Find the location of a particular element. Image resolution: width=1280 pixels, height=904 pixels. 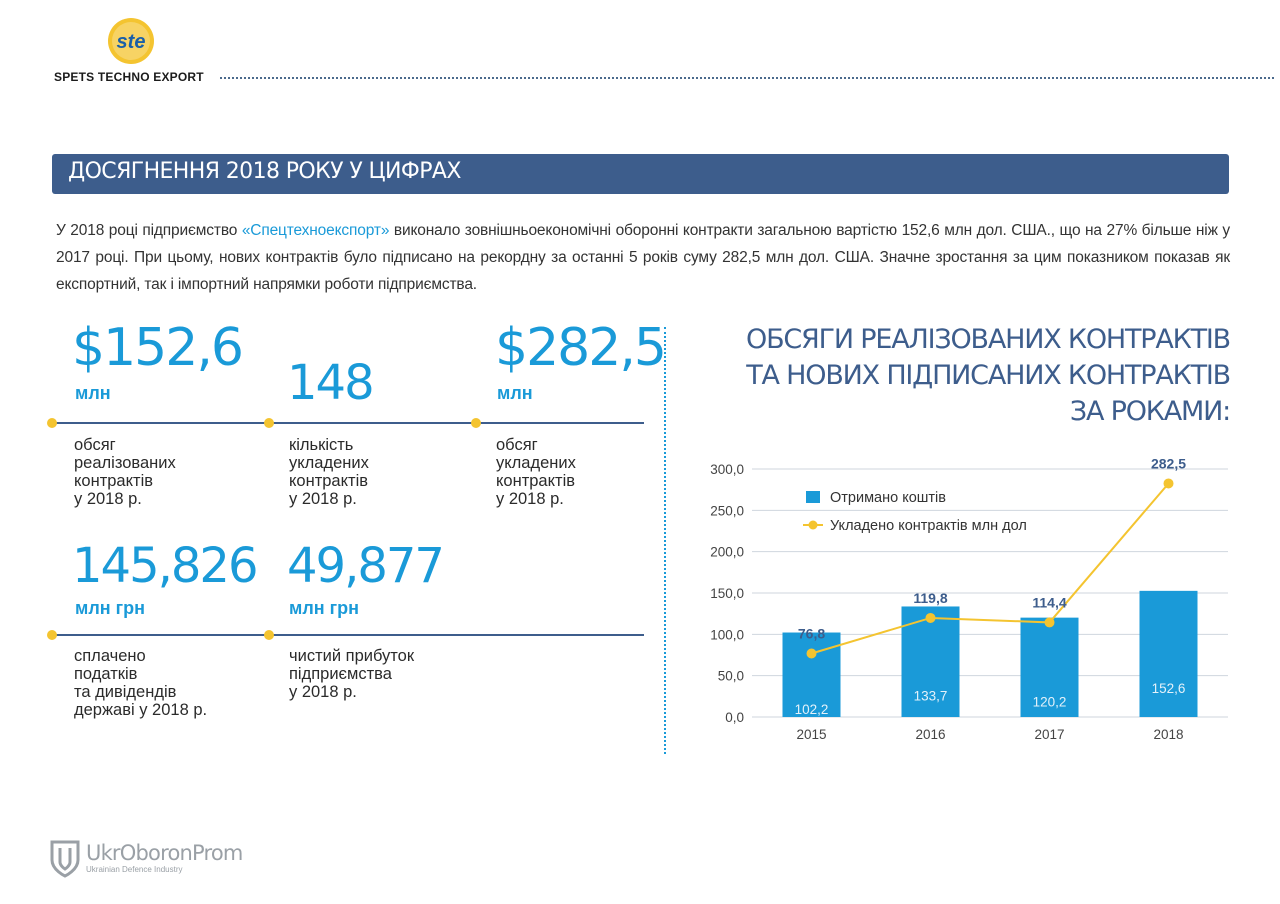

y-tick-label: 200,0 is located at coordinates (727, 552).